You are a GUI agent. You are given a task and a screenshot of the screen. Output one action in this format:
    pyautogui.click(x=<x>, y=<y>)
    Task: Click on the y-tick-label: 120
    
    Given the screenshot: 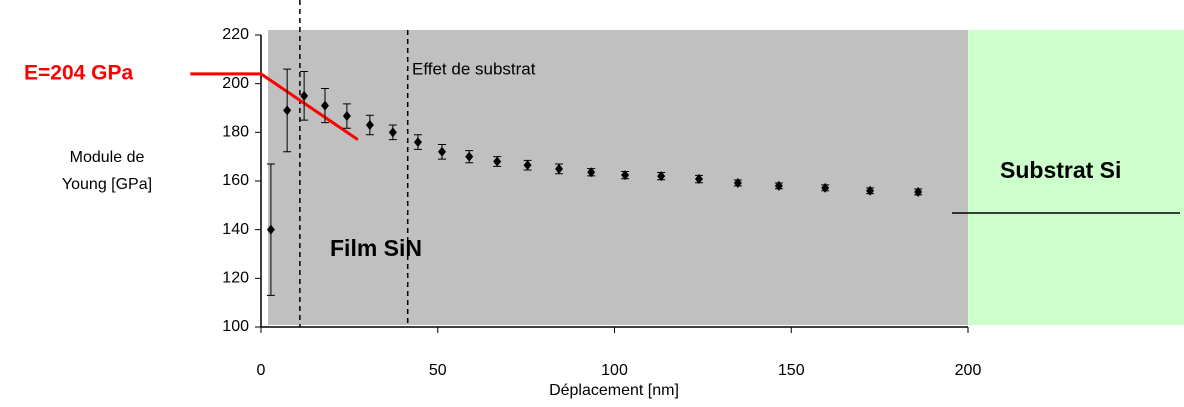 What is the action you would take?
    pyautogui.click(x=235, y=278)
    